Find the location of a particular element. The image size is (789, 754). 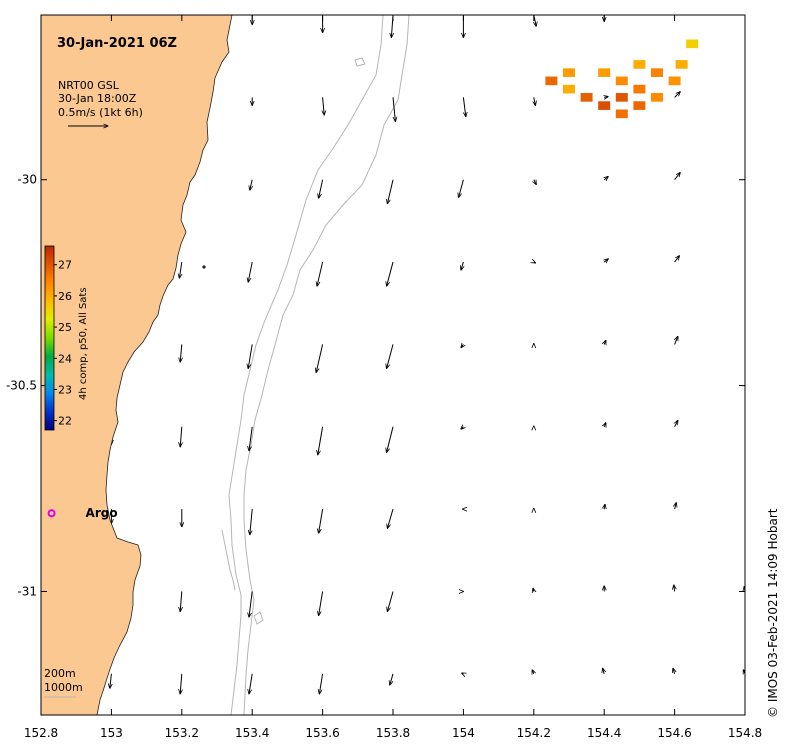

colorbar-tick-label: 25 is located at coordinates (65, 327).